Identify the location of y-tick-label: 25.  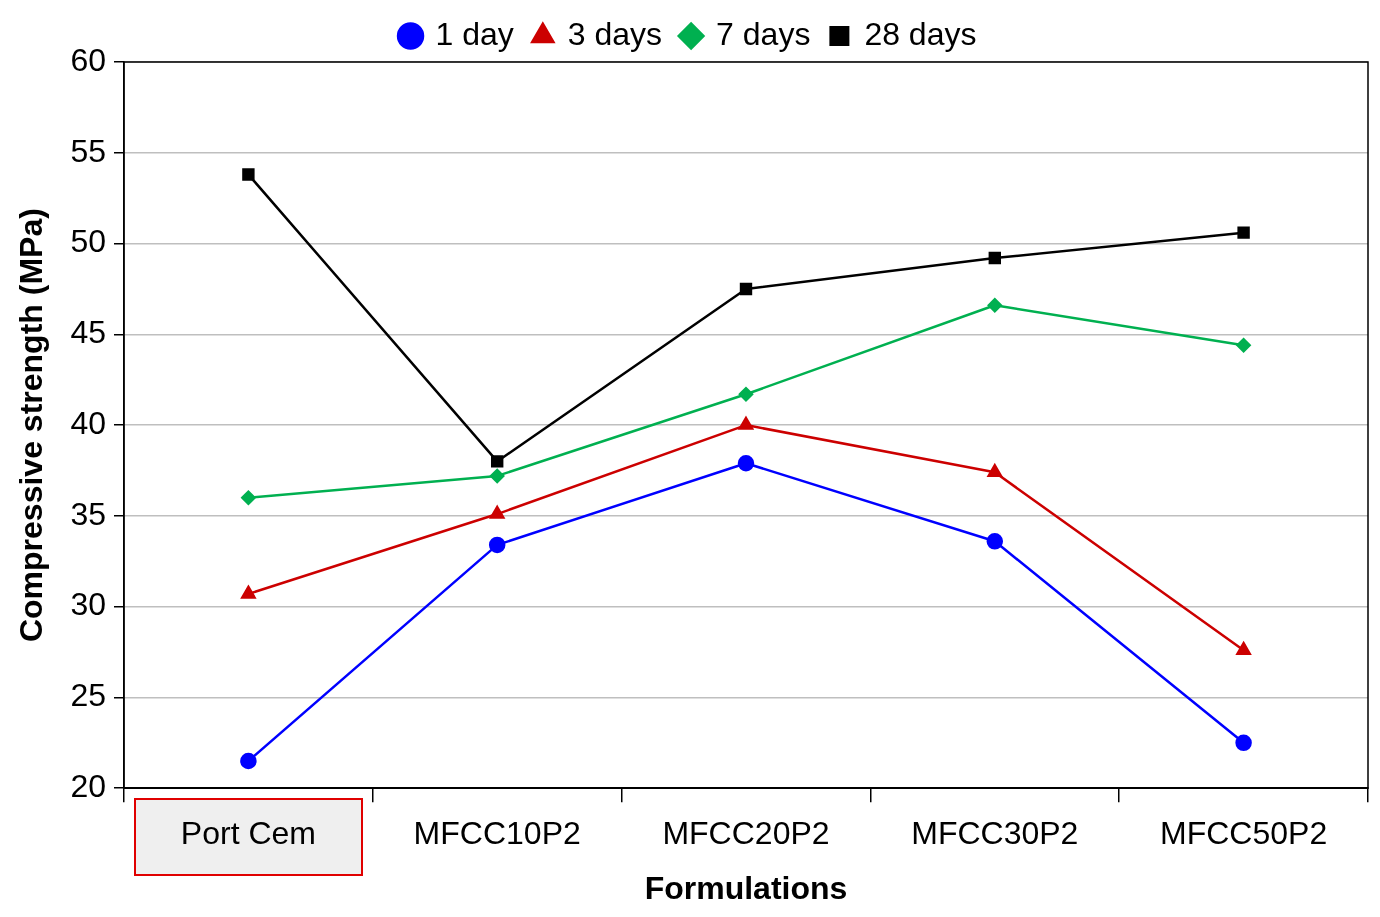
(88, 695).